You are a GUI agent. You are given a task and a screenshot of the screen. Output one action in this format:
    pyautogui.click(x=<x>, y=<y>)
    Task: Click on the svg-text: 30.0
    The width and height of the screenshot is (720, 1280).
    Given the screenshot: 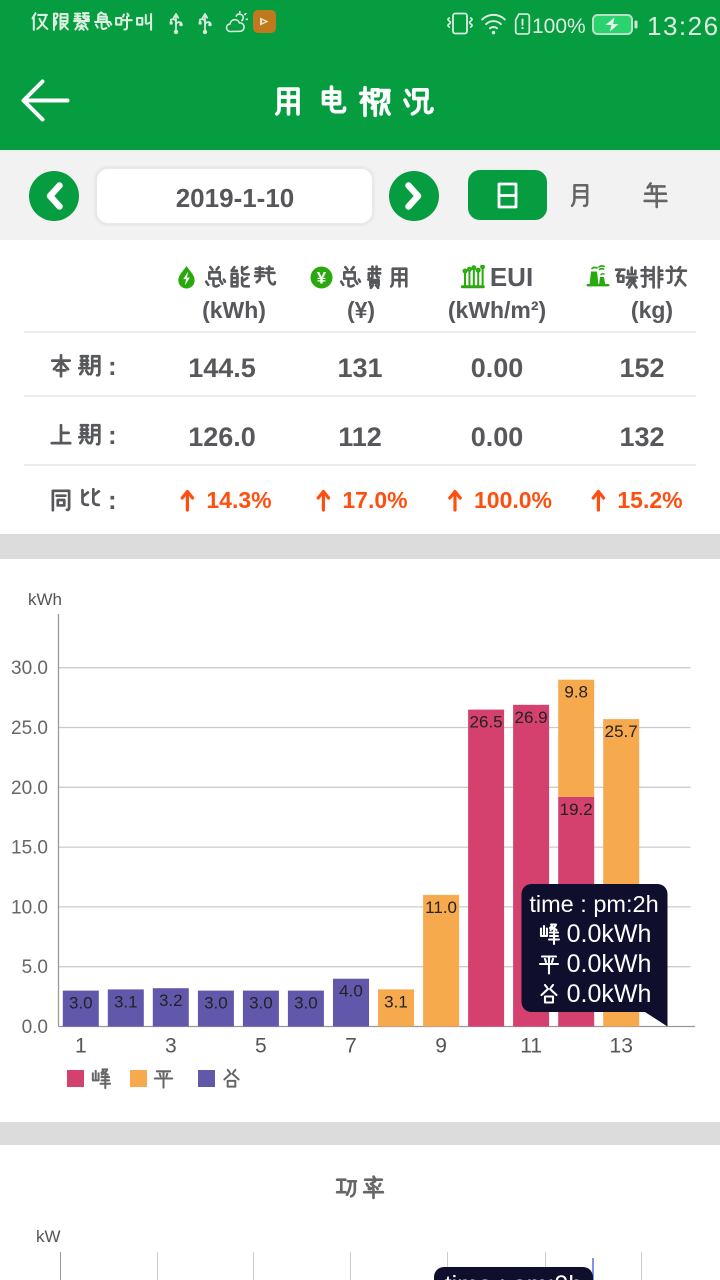 What is the action you would take?
    pyautogui.click(x=29, y=668)
    